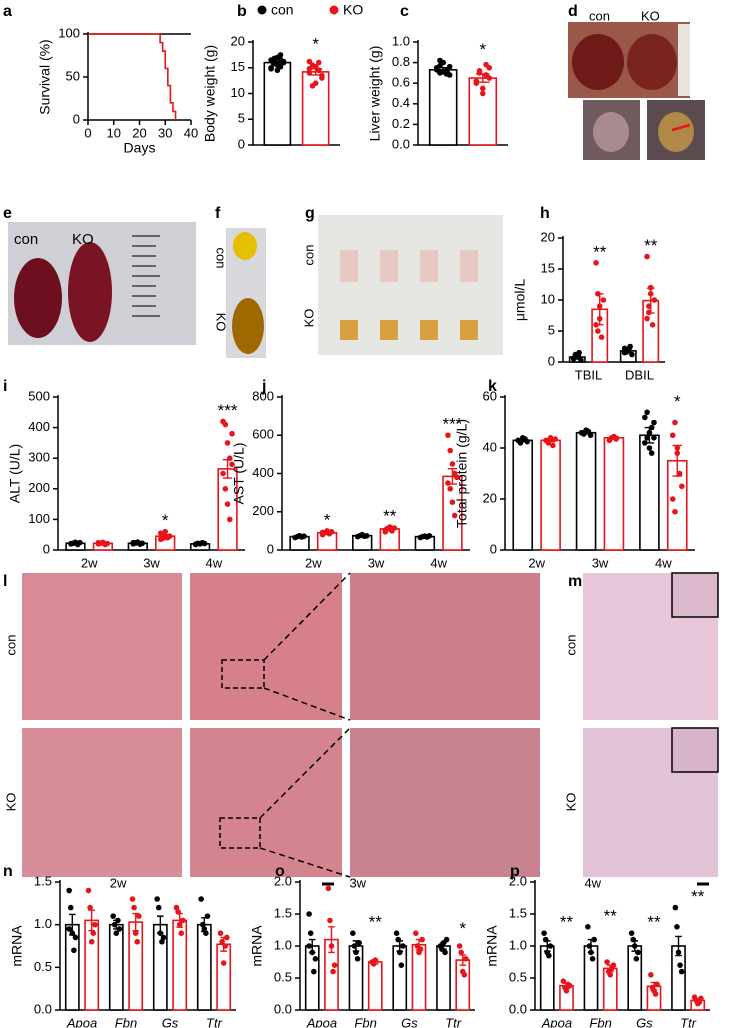 The height and width of the screenshot is (1028, 731). What do you see at coordinates (515, 871) in the screenshot?
I see `panel-letter: p` at bounding box center [515, 871].